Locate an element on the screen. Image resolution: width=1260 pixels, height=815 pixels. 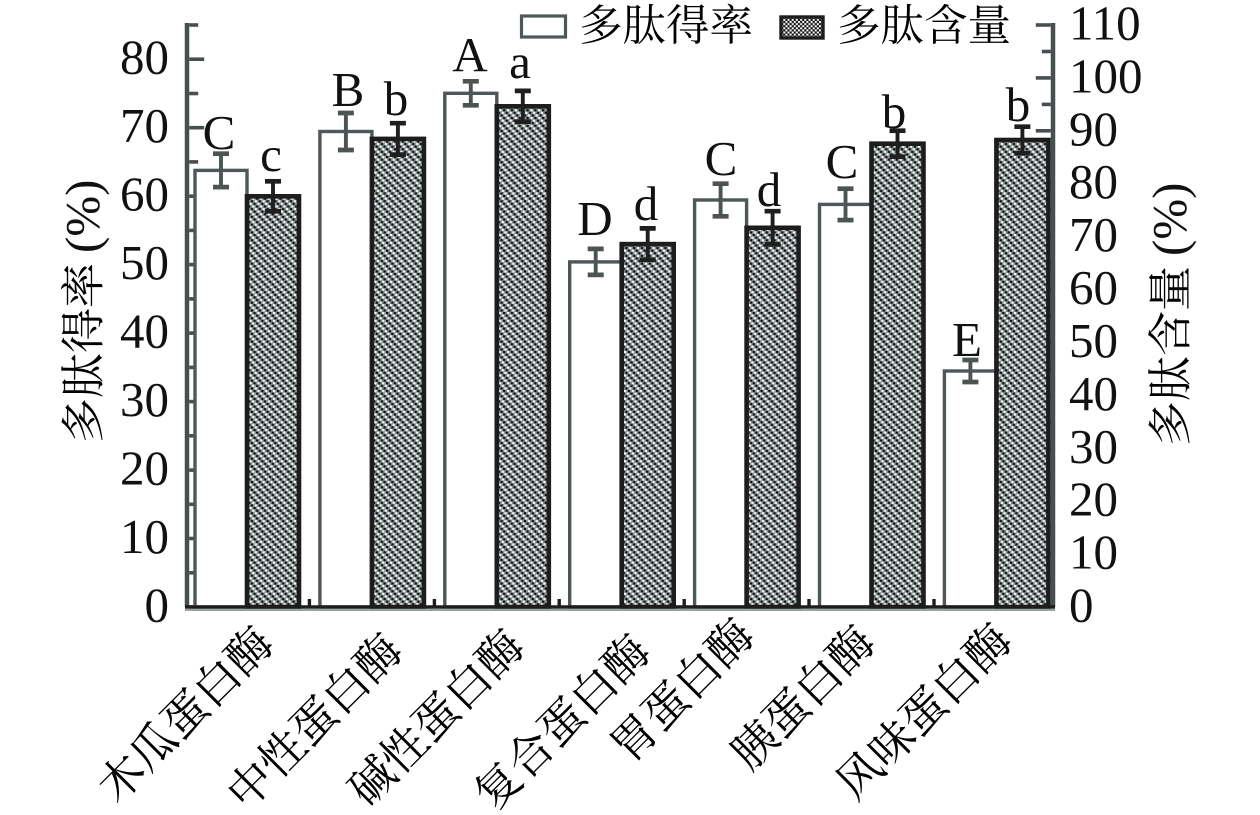
svg-text: 100 is located at coordinates (1106, 75).